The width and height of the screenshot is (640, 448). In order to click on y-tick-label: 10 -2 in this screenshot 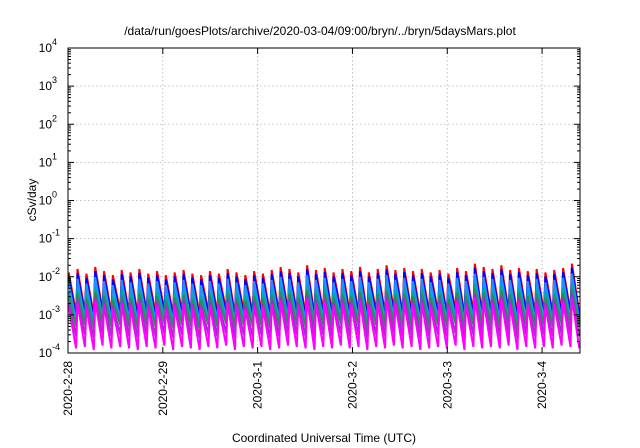, I will do `click(49, 275)`.